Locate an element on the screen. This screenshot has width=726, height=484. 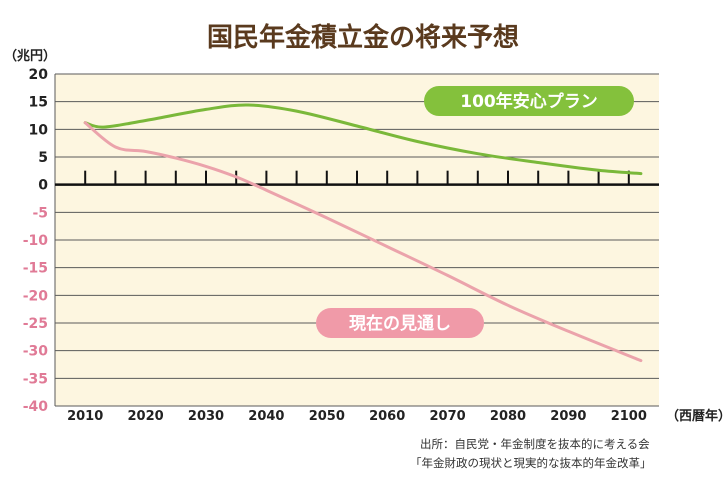
source-line-2: 「年金財政の現状と現実的な抜本的年金改革」 is located at coordinates (531, 463).